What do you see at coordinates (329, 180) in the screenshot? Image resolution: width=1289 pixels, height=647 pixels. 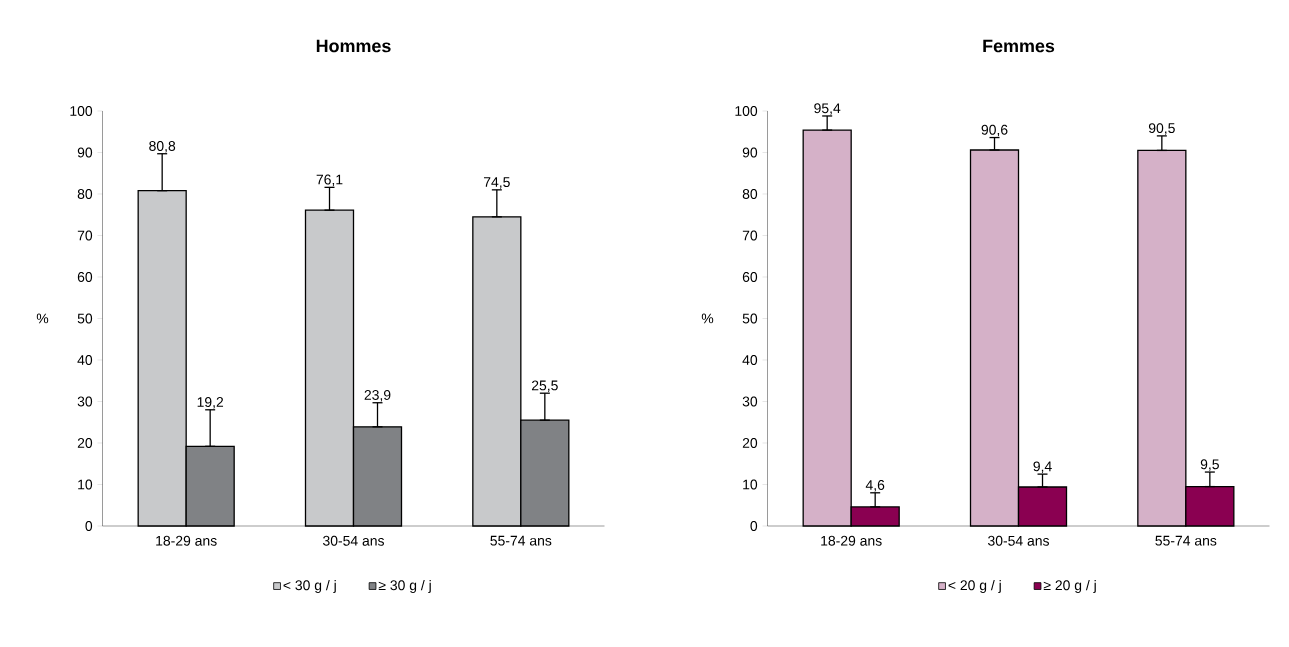 I see `data-label: 76,1` at bounding box center [329, 180].